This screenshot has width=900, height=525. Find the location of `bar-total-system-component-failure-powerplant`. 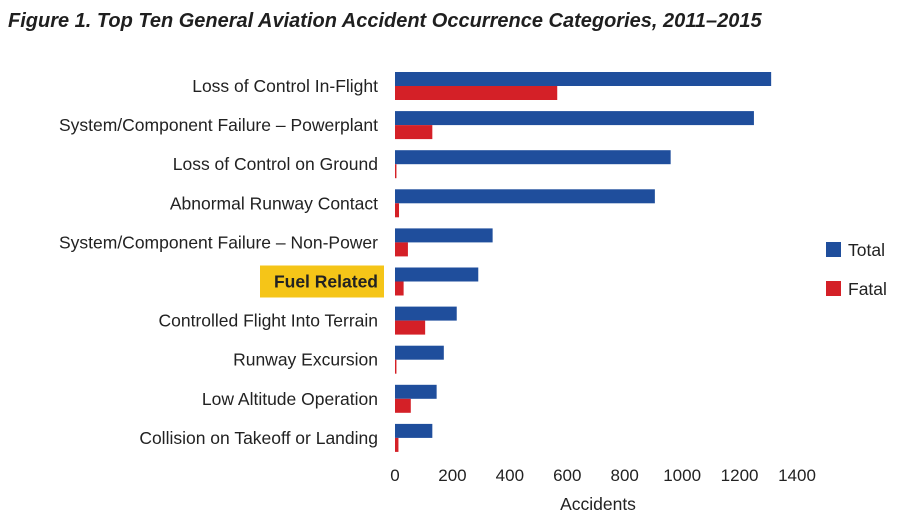

bar-total-system-component-failure-powerplant is located at coordinates (574, 118).